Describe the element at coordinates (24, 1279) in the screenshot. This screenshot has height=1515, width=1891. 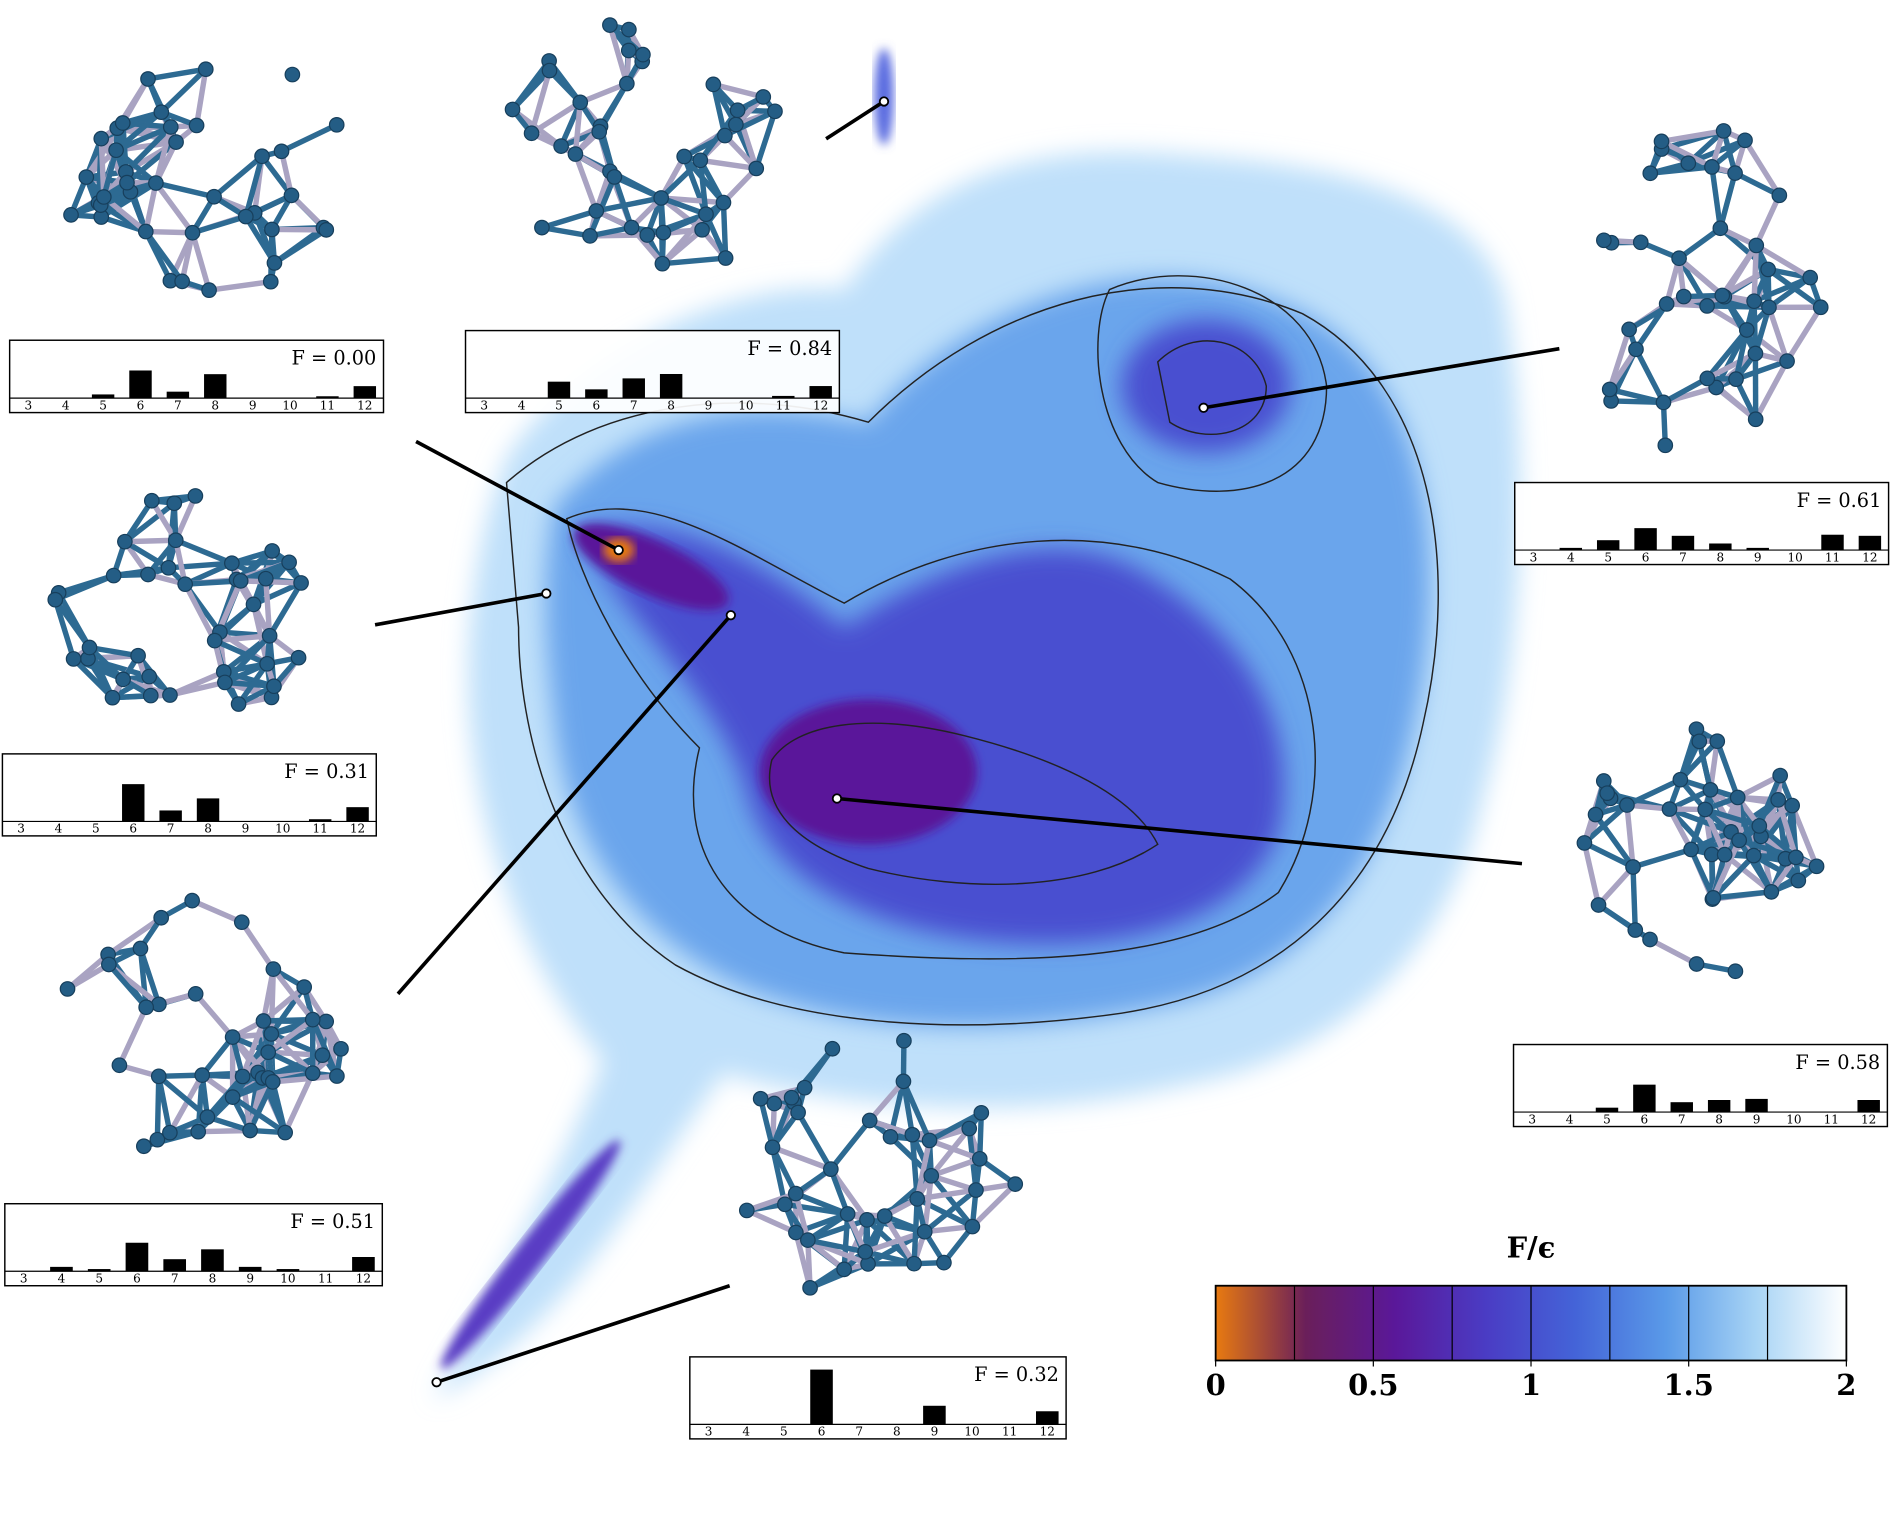
I see `x-tick-label: 3` at that location.